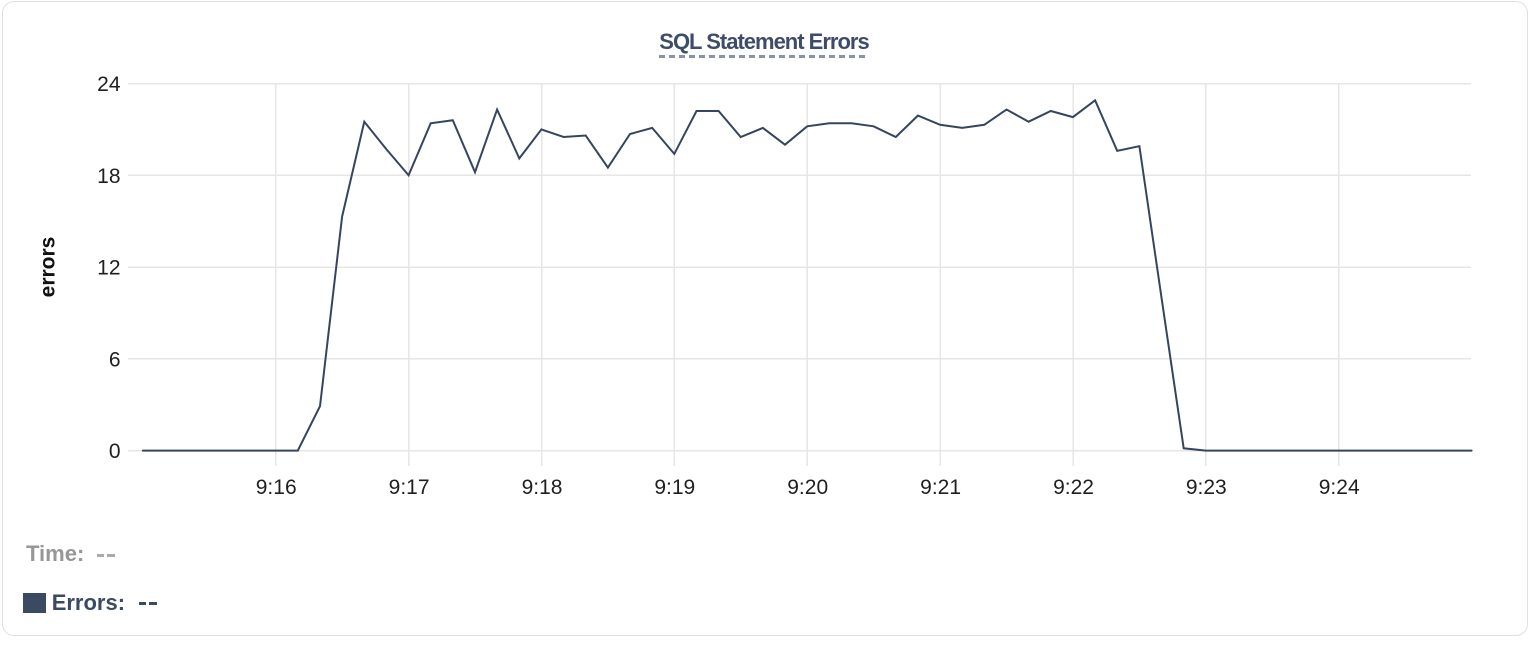 This screenshot has width=1528, height=652. Describe the element at coordinates (109, 84) in the screenshot. I see `svg-text: 24` at that location.